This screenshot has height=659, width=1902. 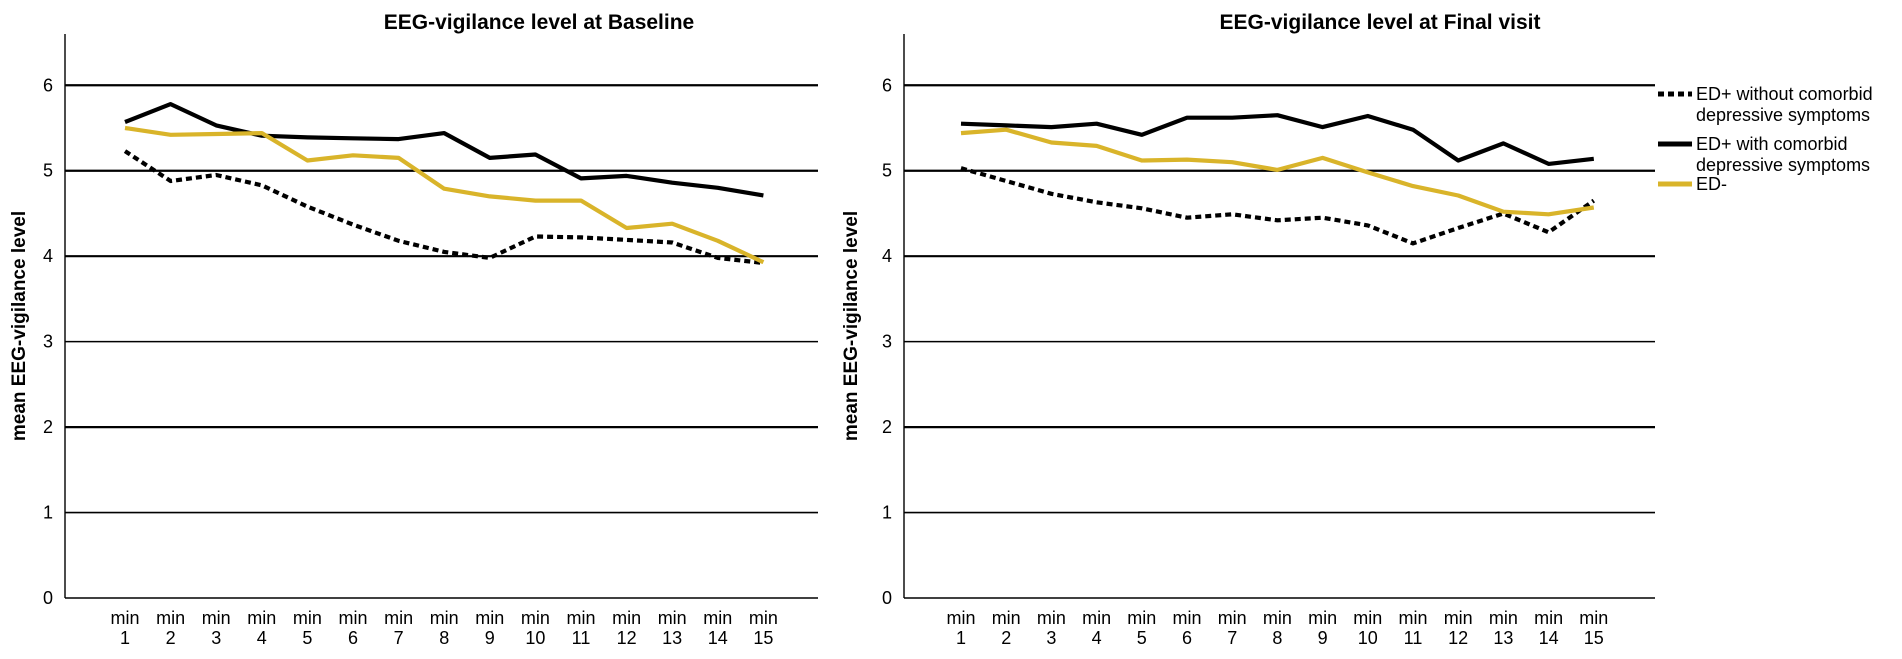 What do you see at coordinates (1711, 184) in the screenshot?
I see `legend-label: ED-` at bounding box center [1711, 184].